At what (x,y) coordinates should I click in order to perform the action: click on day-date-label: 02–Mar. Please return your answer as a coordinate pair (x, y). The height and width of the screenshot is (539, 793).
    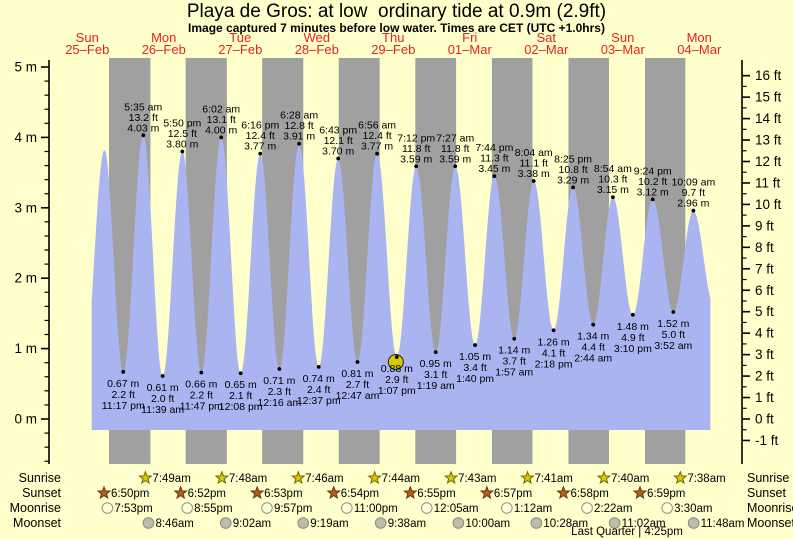
    Looking at the image, I should click on (546, 49).